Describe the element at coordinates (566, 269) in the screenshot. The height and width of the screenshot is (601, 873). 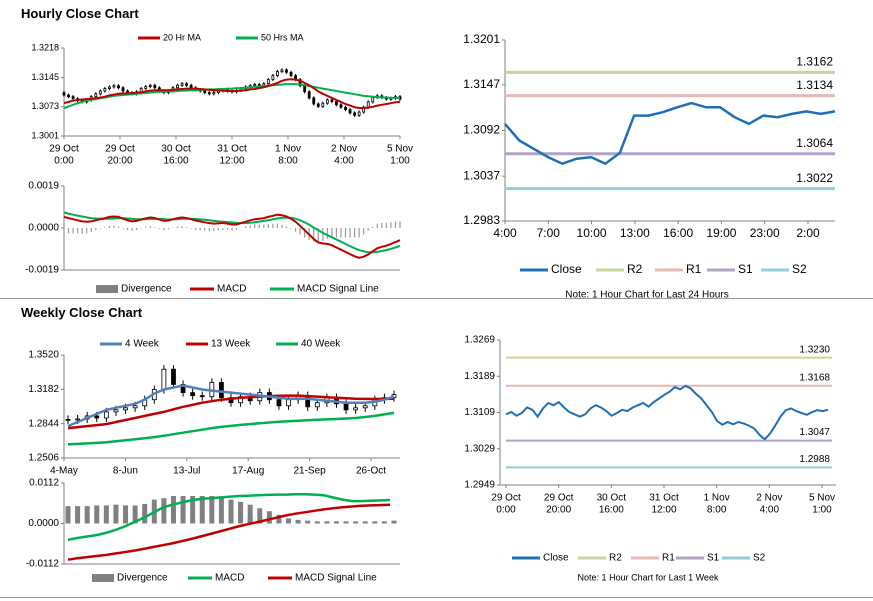
I see `legend-hourly-pivot-close-label: Close` at that location.